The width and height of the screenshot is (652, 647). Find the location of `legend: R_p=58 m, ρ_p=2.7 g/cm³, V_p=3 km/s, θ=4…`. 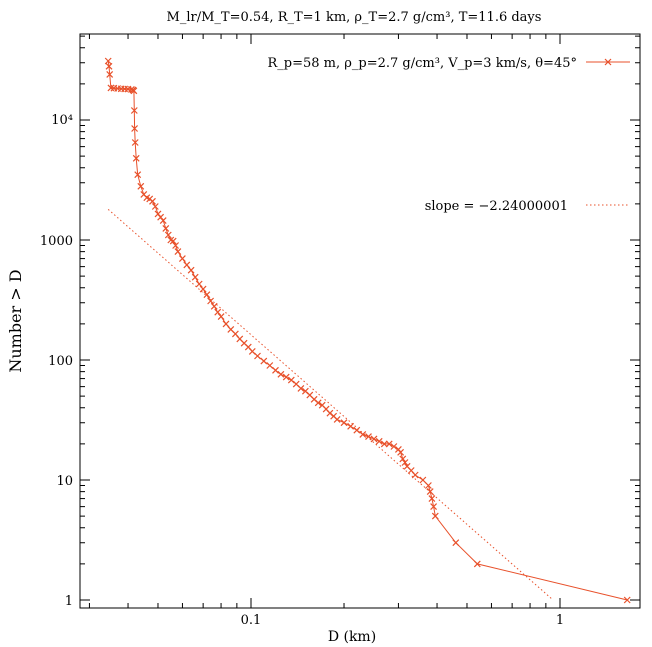

legend: R_p=58 m, ρ_p=2.7 g/cm³, V_p=3 km/s, θ=4… is located at coordinates (448, 135).